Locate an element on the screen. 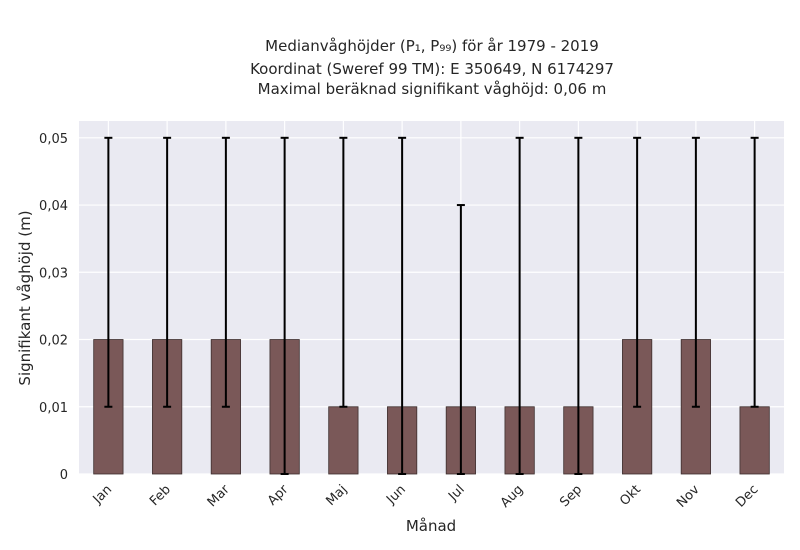 The height and width of the screenshot is (550, 800). x-axis-label: Månad is located at coordinates (431, 526).